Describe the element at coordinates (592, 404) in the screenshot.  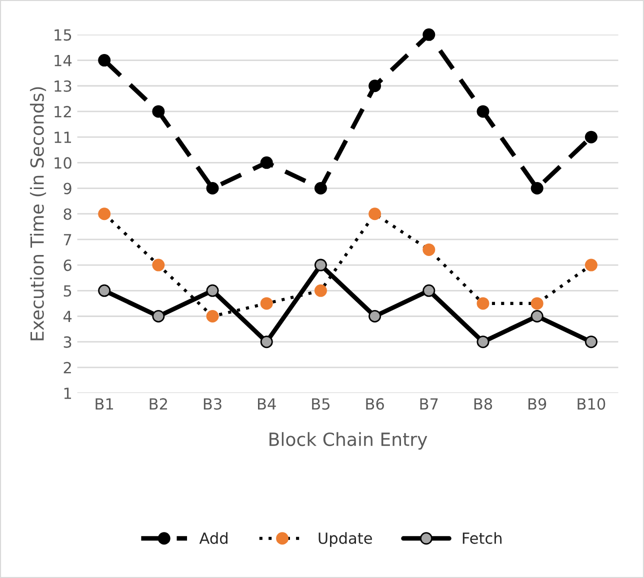
I see `x-tick-label: B10` at that location.